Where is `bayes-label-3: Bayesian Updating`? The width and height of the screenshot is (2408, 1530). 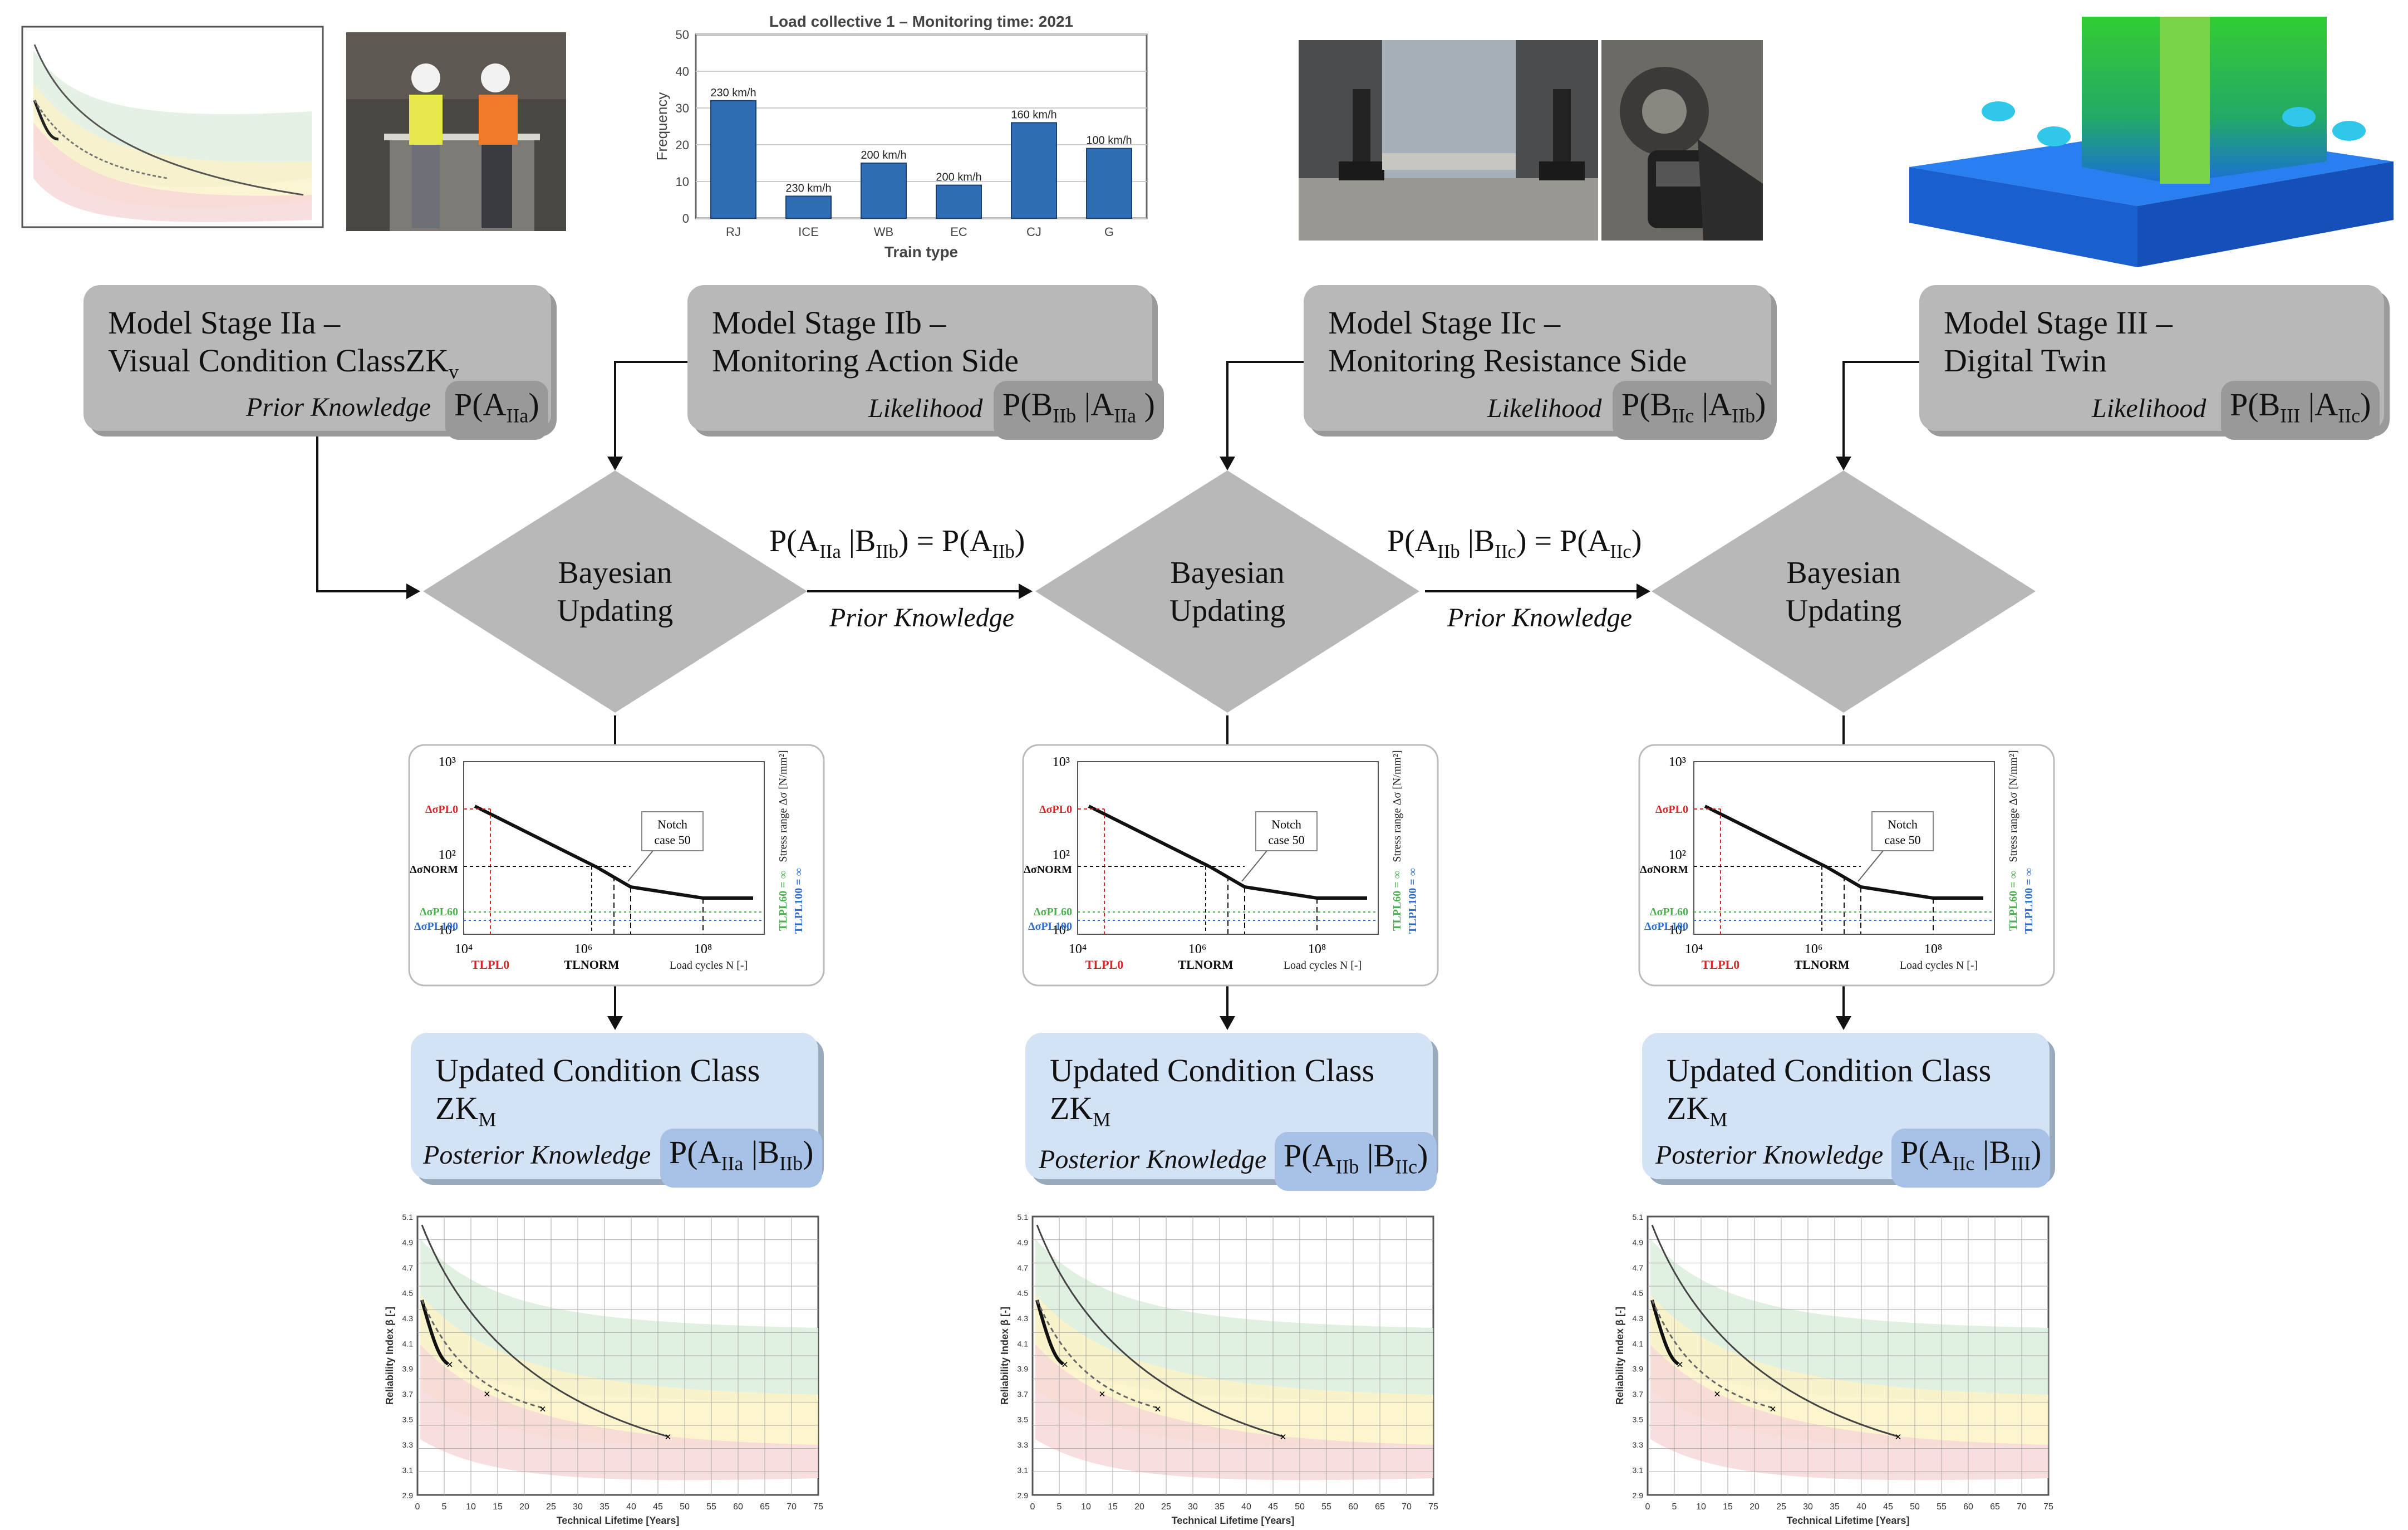
bayes-label-3: Bayesian Updating is located at coordinates (1844, 592).